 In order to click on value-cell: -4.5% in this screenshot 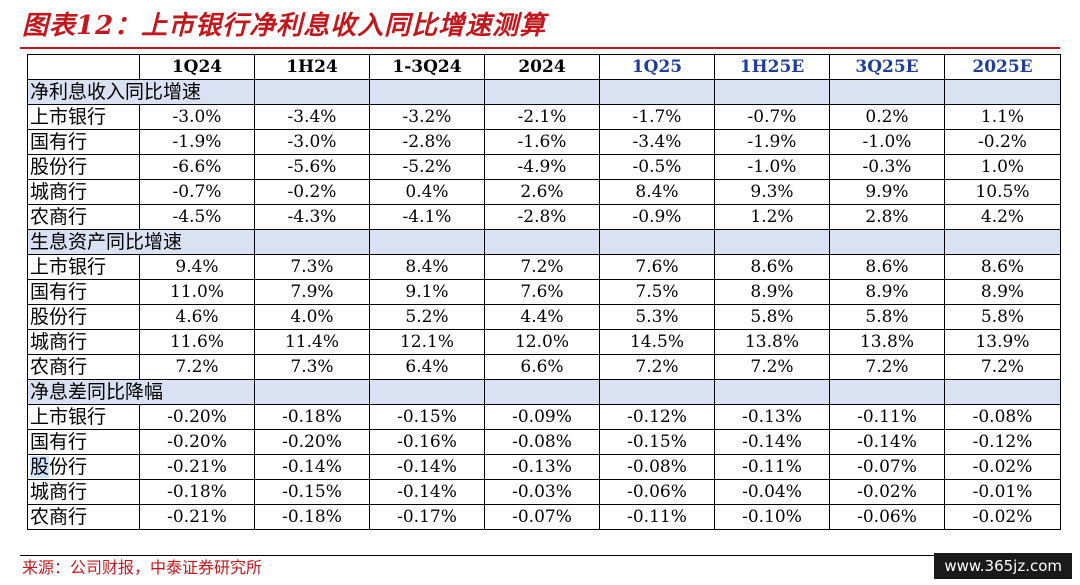, I will do `click(197, 217)`.